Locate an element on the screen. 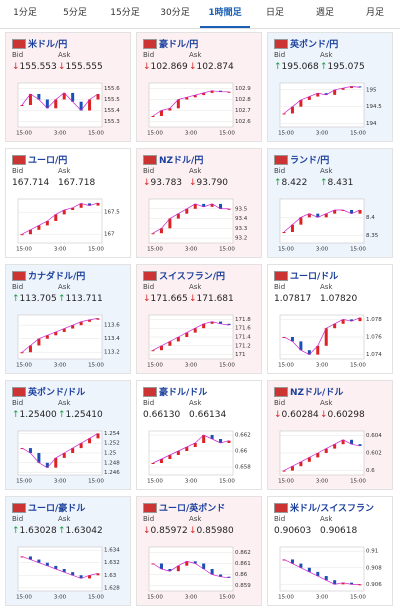 The height and width of the screenshot is (612, 400). y-tick-label: 1.63 is located at coordinates (110, 576).